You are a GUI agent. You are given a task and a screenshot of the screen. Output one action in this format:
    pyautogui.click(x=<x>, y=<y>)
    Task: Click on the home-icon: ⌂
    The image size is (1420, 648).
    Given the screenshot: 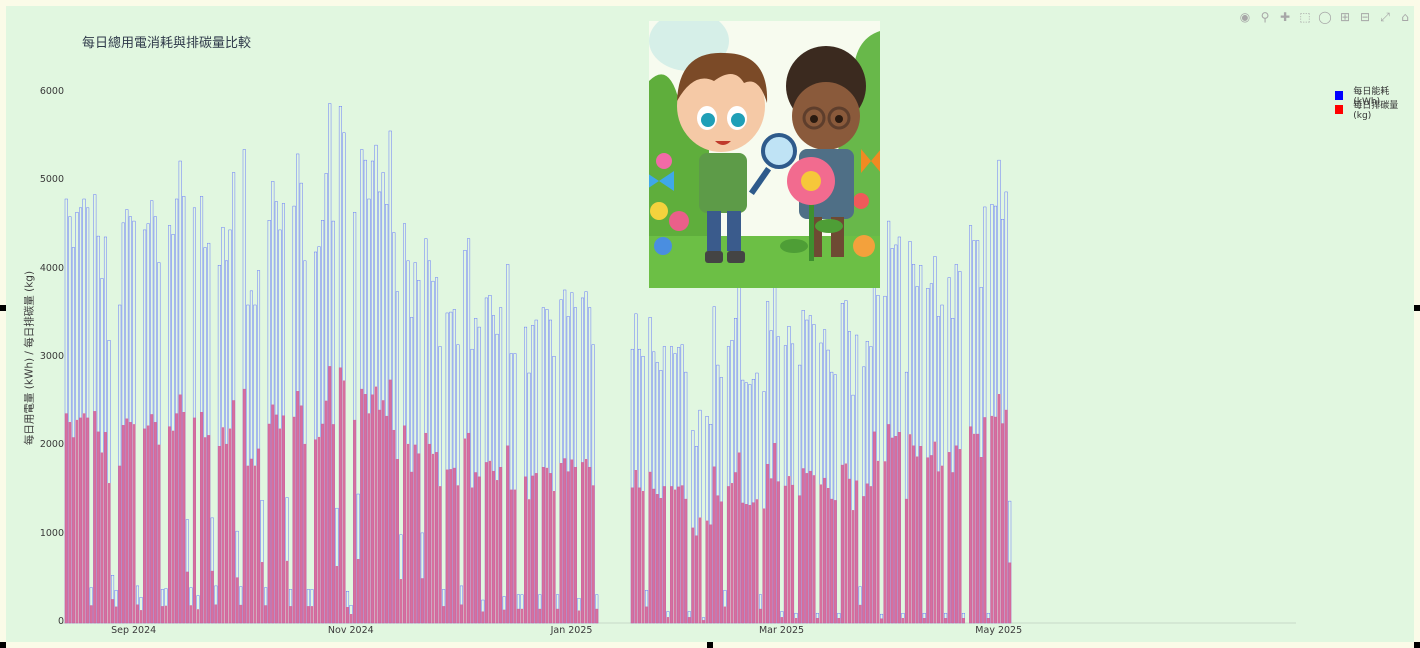 What is the action you would take?
    pyautogui.click(x=1405, y=17)
    